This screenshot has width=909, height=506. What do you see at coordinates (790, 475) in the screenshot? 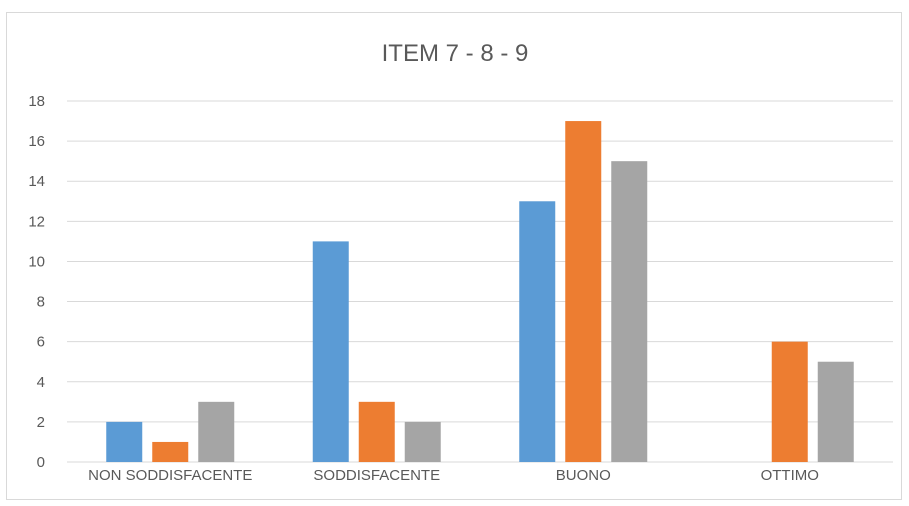
I see `x-category-label: OTTIMO` at bounding box center [790, 475].